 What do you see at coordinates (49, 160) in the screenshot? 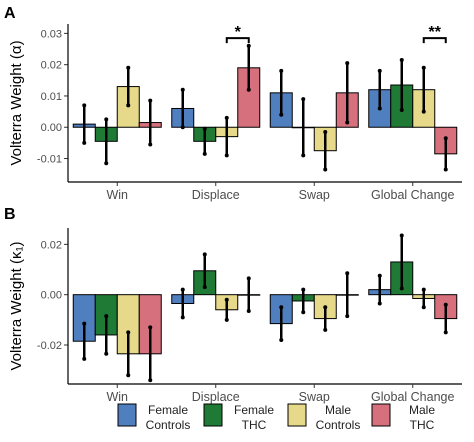
I see `y-tick-label: -0.01` at bounding box center [49, 160].